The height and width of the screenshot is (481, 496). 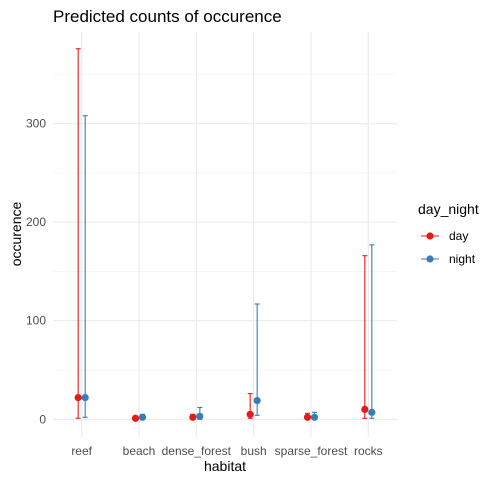 What do you see at coordinates (368, 451) in the screenshot?
I see `x-tick-label: rocks` at bounding box center [368, 451].